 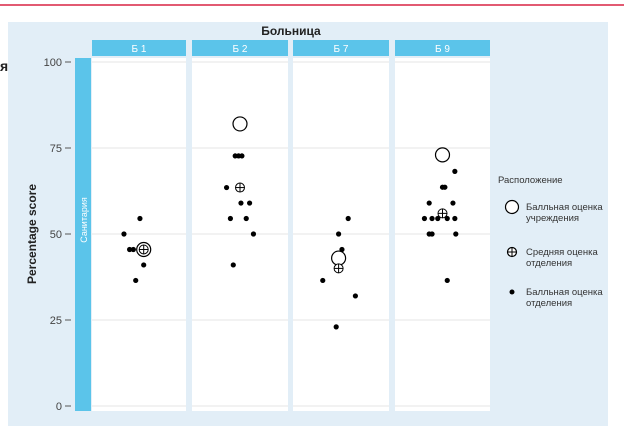 What do you see at coordinates (139, 49) in the screenshot?
I see `facet-strip-label: Б 1` at bounding box center [139, 49].